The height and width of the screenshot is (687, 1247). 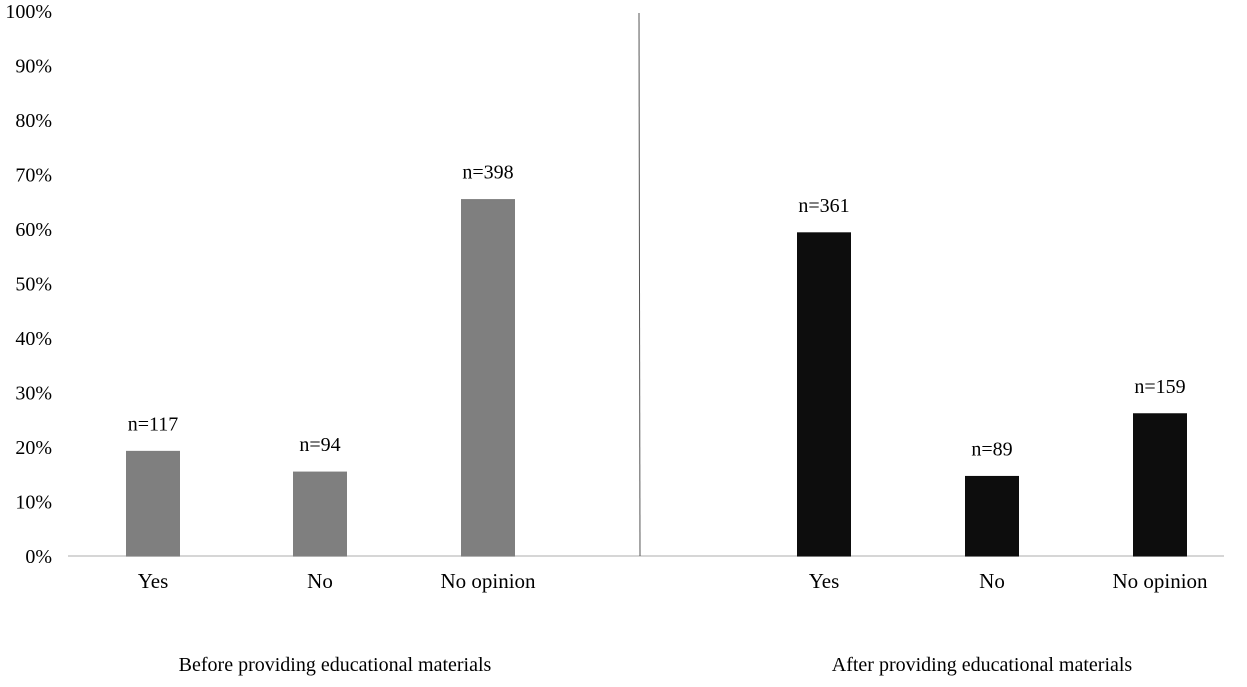 I want to click on y-tick-label: 80%, so click(x=33, y=121).